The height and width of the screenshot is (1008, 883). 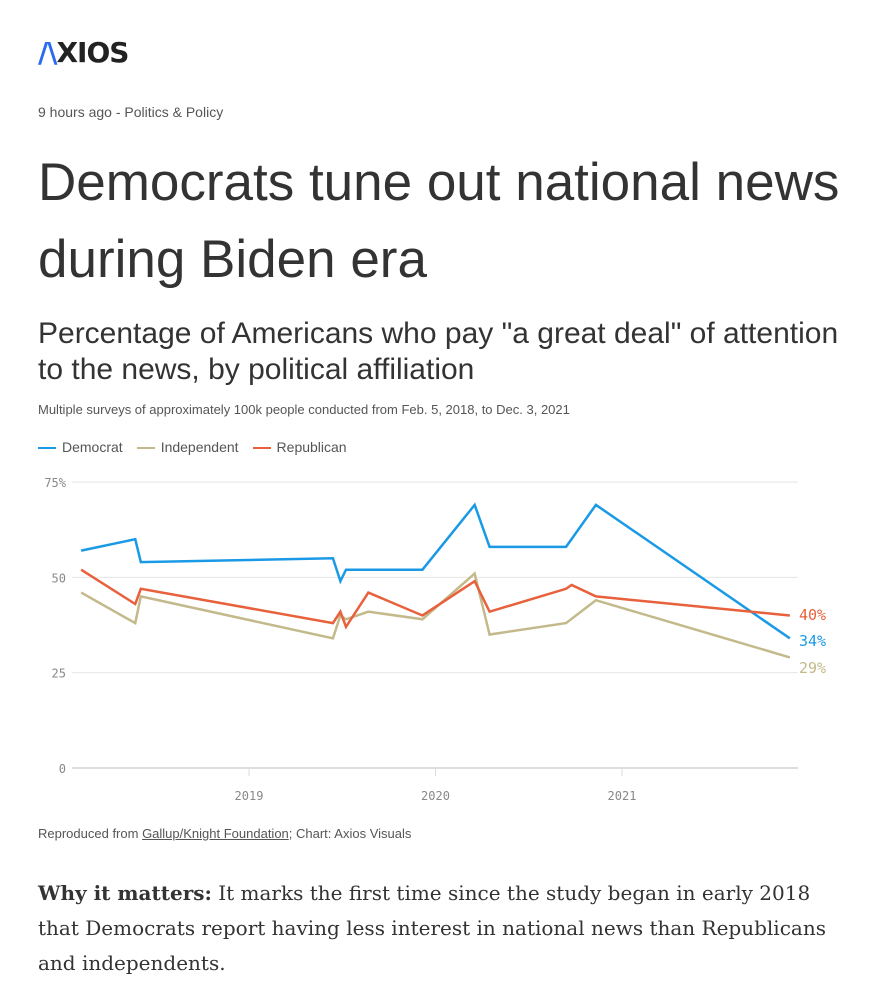 What do you see at coordinates (59, 674) in the screenshot?
I see `y-tick-label: 25` at bounding box center [59, 674].